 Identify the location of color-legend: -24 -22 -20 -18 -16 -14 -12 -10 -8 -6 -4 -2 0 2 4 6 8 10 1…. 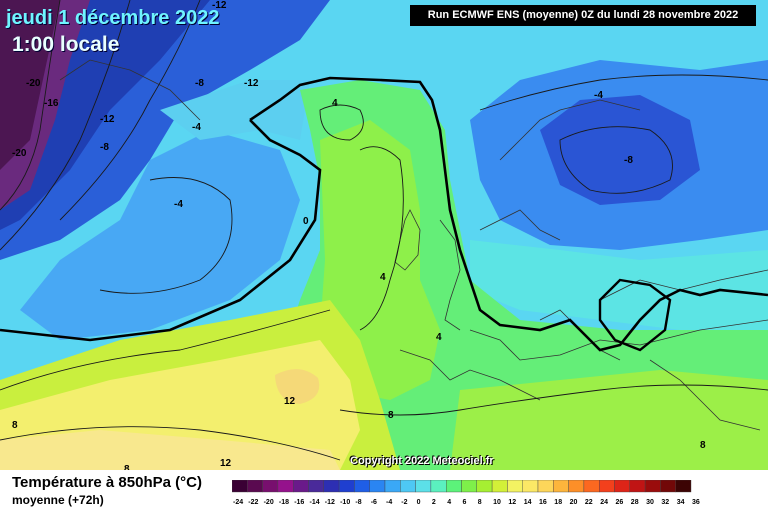
(466, 493).